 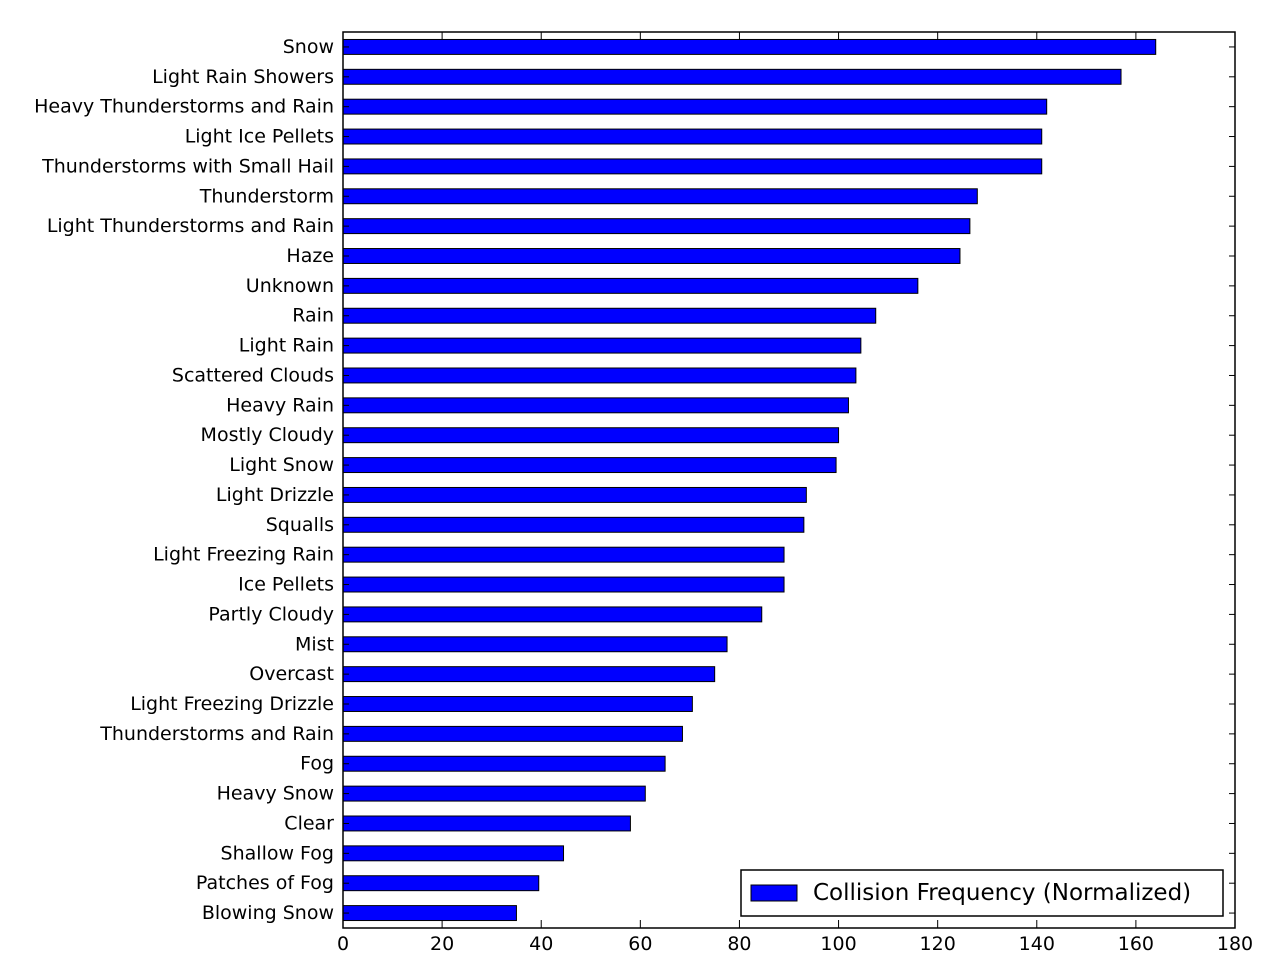 I want to click on category-label: Heavy Thunderstorms and Rain, so click(x=184, y=107).